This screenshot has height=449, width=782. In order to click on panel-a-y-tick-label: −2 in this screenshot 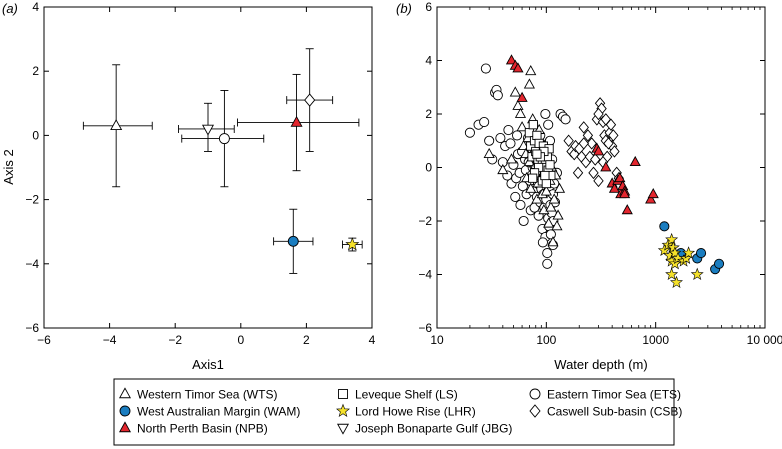, I will do `click(32, 200)`.